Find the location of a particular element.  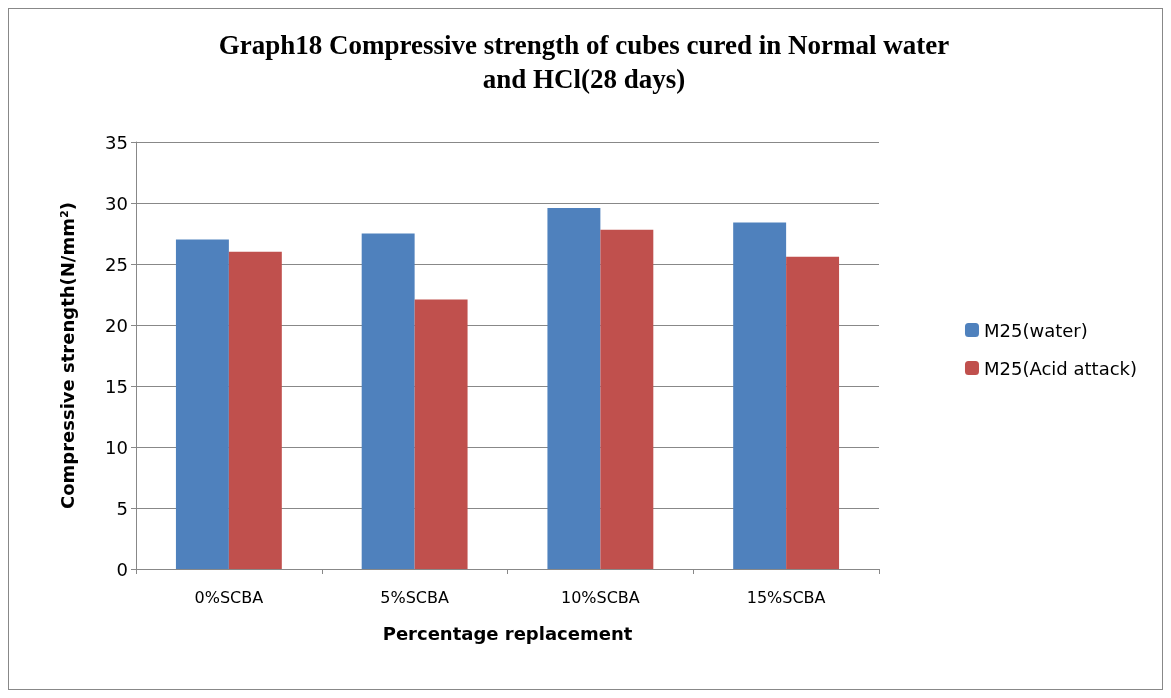

y-tick-label: 15 is located at coordinates (116, 386).